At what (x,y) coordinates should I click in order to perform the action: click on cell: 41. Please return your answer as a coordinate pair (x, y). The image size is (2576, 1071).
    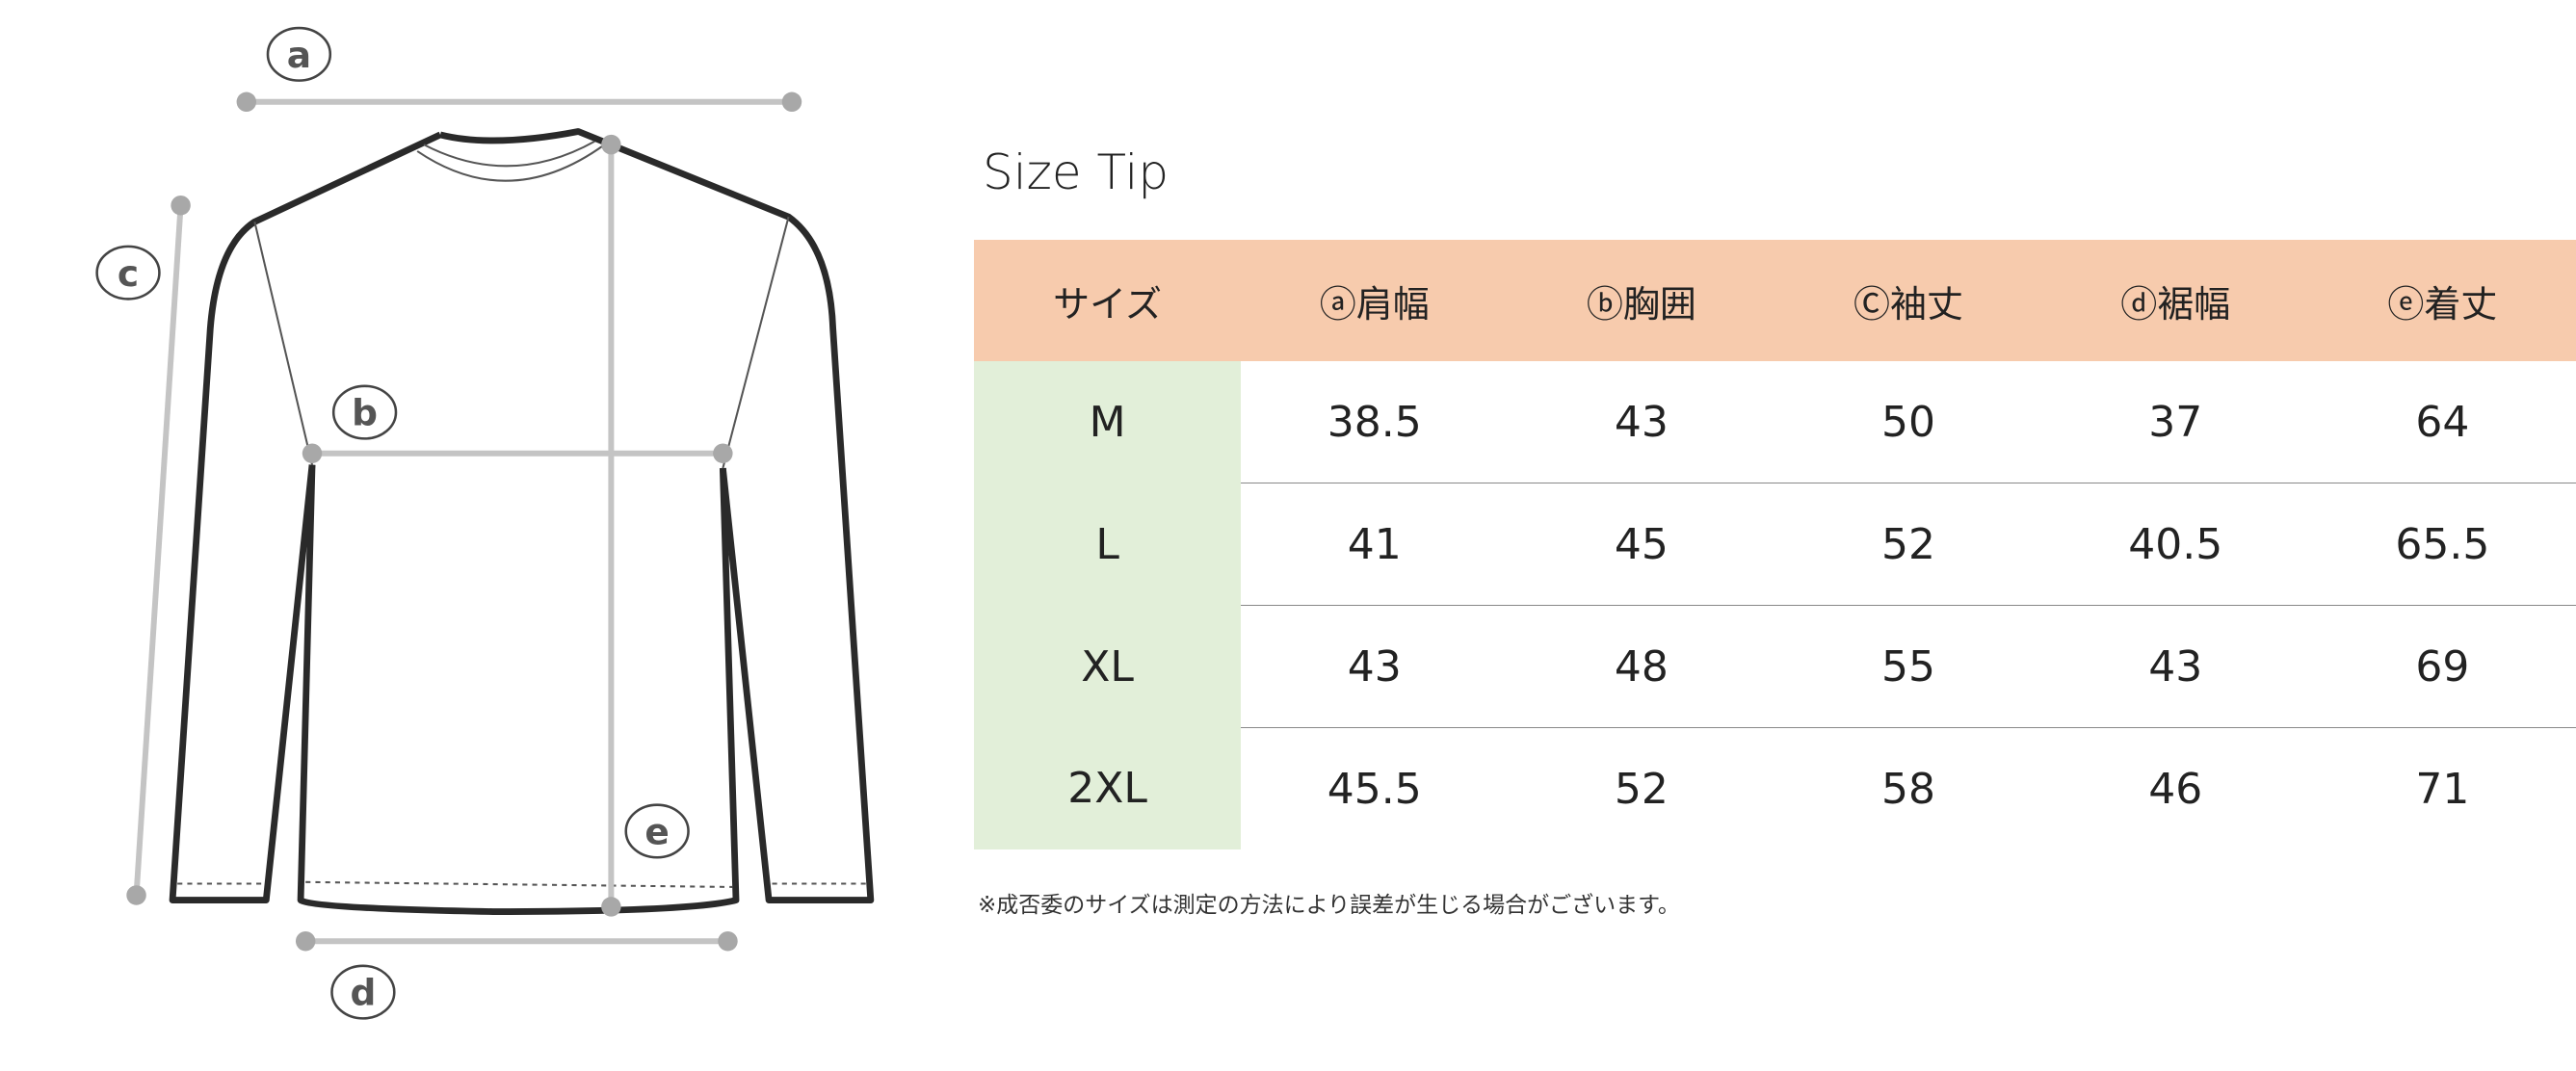
    Looking at the image, I should click on (1375, 544).